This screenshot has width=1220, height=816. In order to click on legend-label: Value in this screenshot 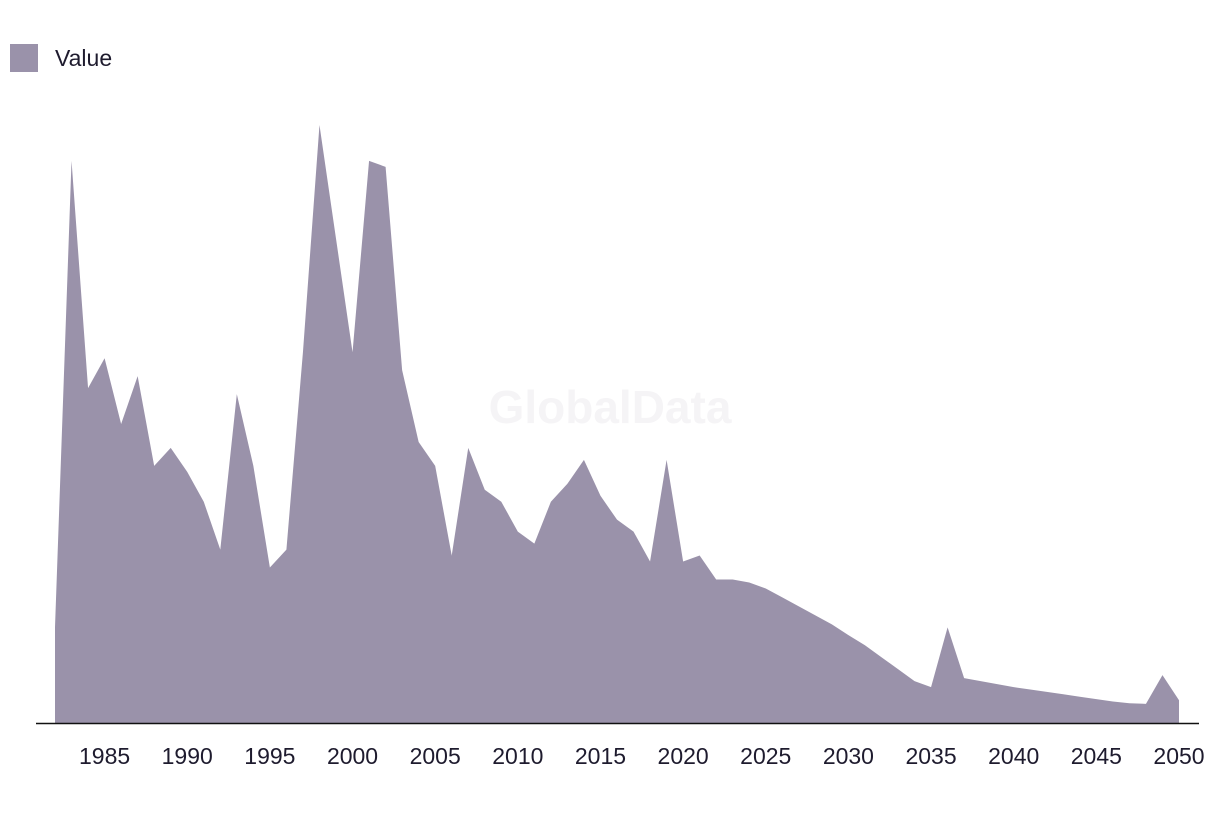, I will do `click(84, 57)`.